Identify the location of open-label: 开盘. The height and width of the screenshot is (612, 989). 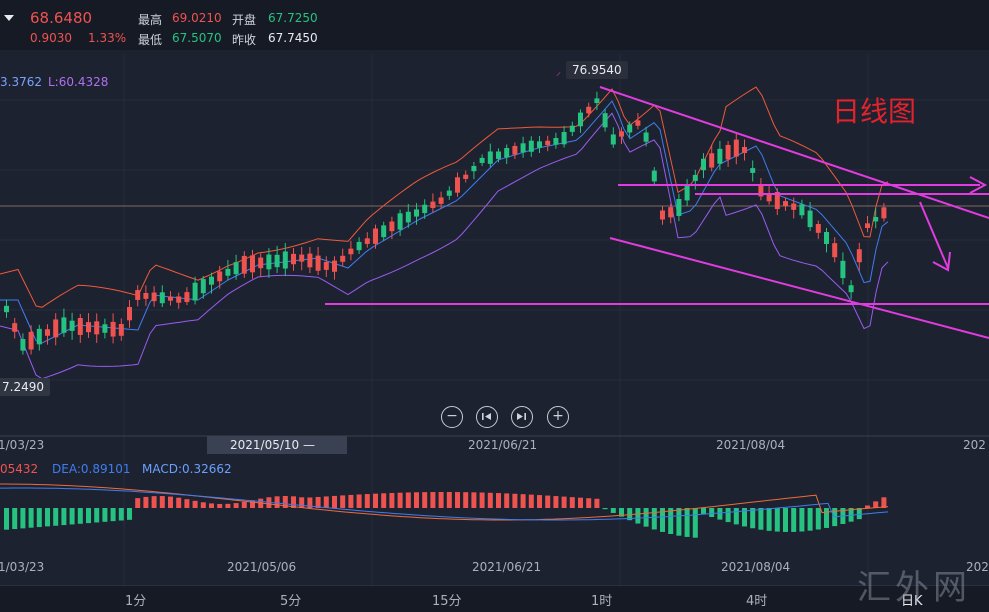
(244, 20).